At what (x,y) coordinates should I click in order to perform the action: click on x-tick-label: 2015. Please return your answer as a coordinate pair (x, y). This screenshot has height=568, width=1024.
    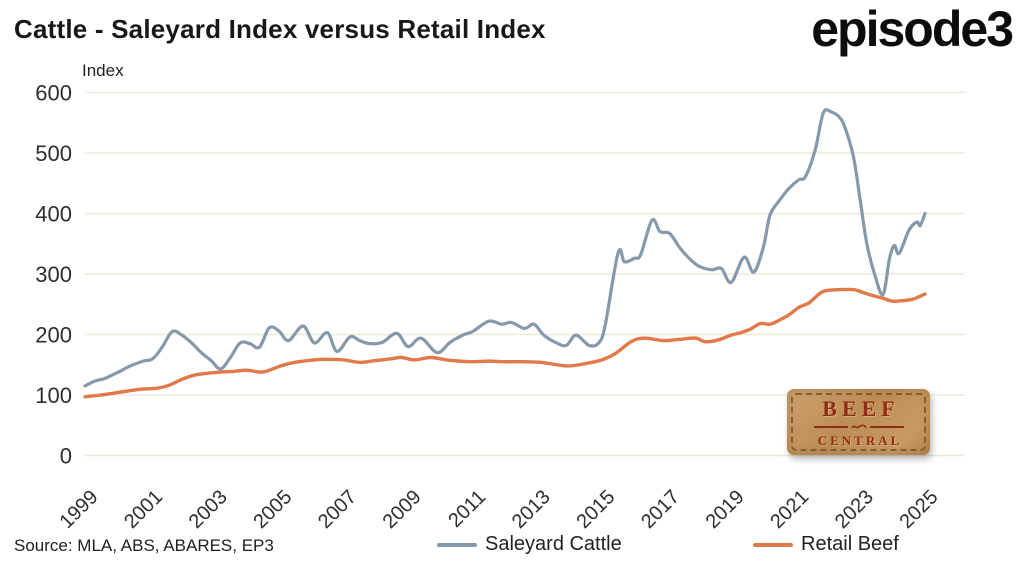
    Looking at the image, I should click on (595, 509).